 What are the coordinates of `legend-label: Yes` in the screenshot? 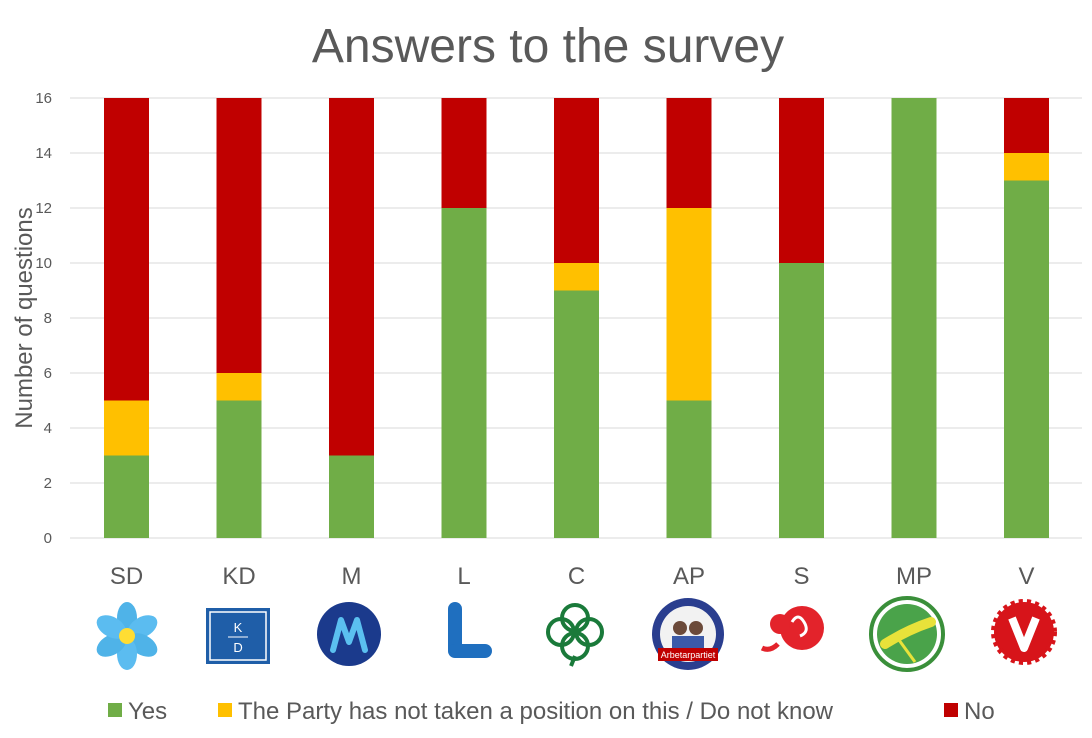 It's located at (147, 711).